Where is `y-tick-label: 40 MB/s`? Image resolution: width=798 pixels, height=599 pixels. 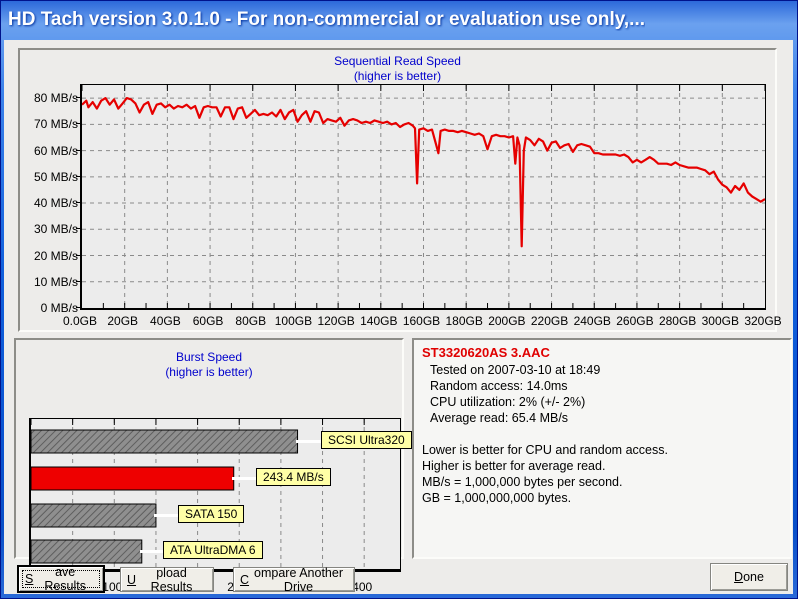
y-tick-label: 40 MB/s is located at coordinates (55, 203).